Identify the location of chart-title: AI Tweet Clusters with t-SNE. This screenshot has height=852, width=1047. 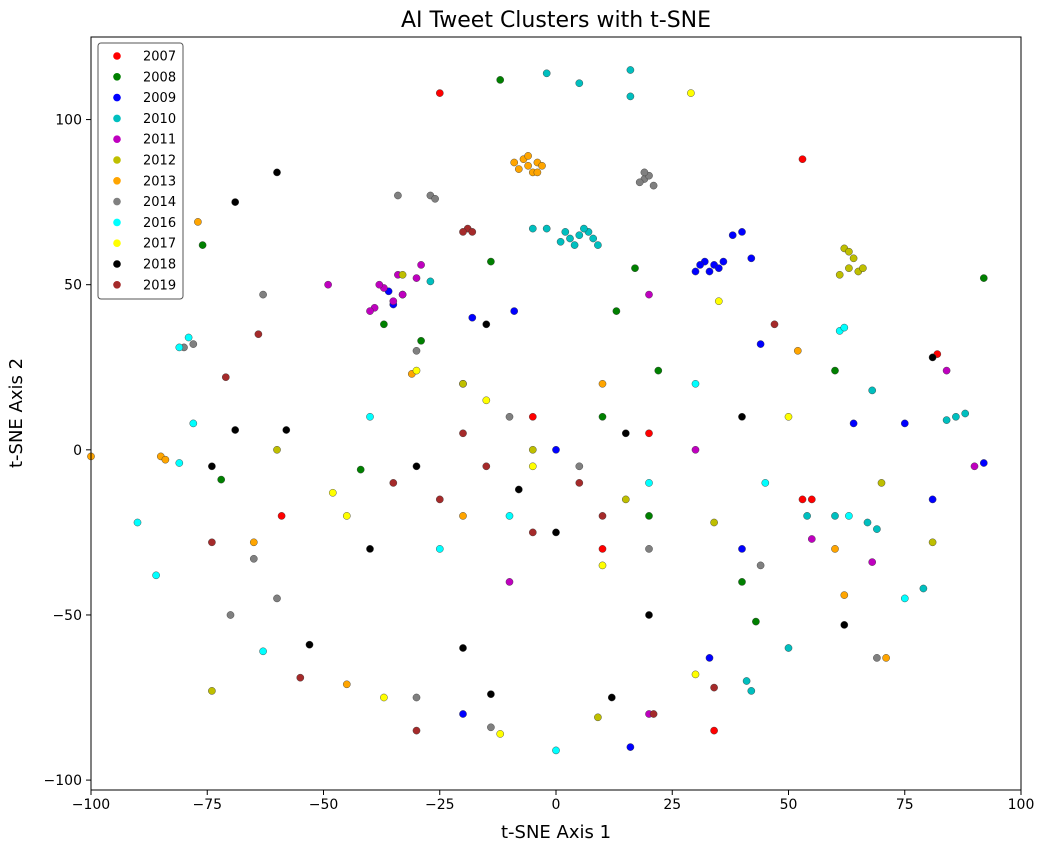
(556, 20).